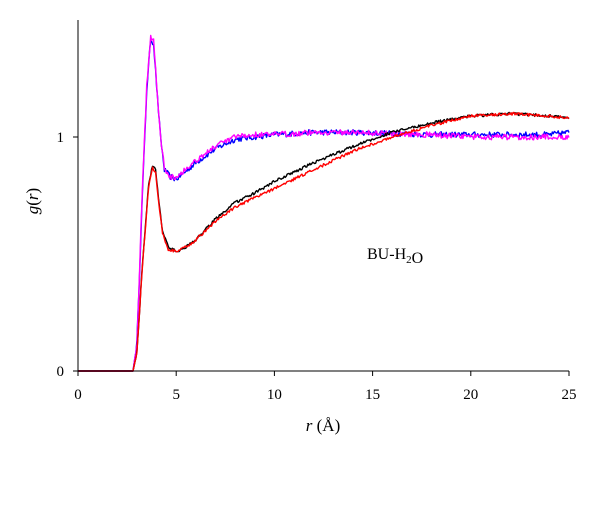  Describe the element at coordinates (61, 138) in the screenshot. I see `y-tick-label: 1` at that location.